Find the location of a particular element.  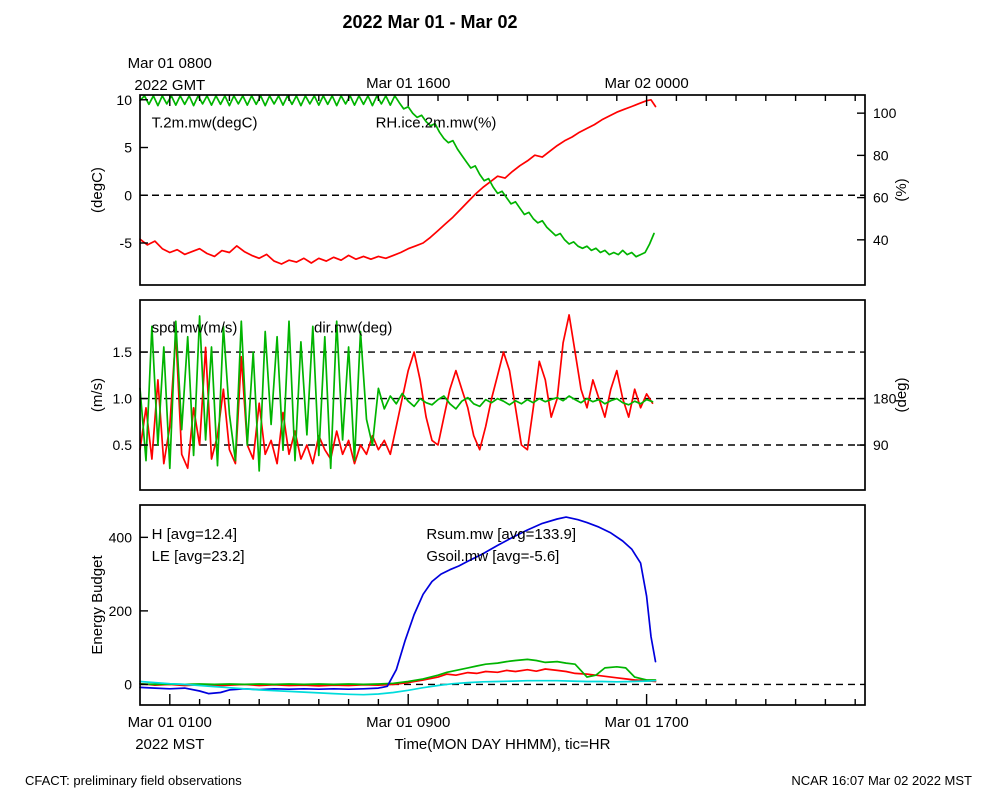

y-tick-label: 60 is located at coordinates (881, 198).